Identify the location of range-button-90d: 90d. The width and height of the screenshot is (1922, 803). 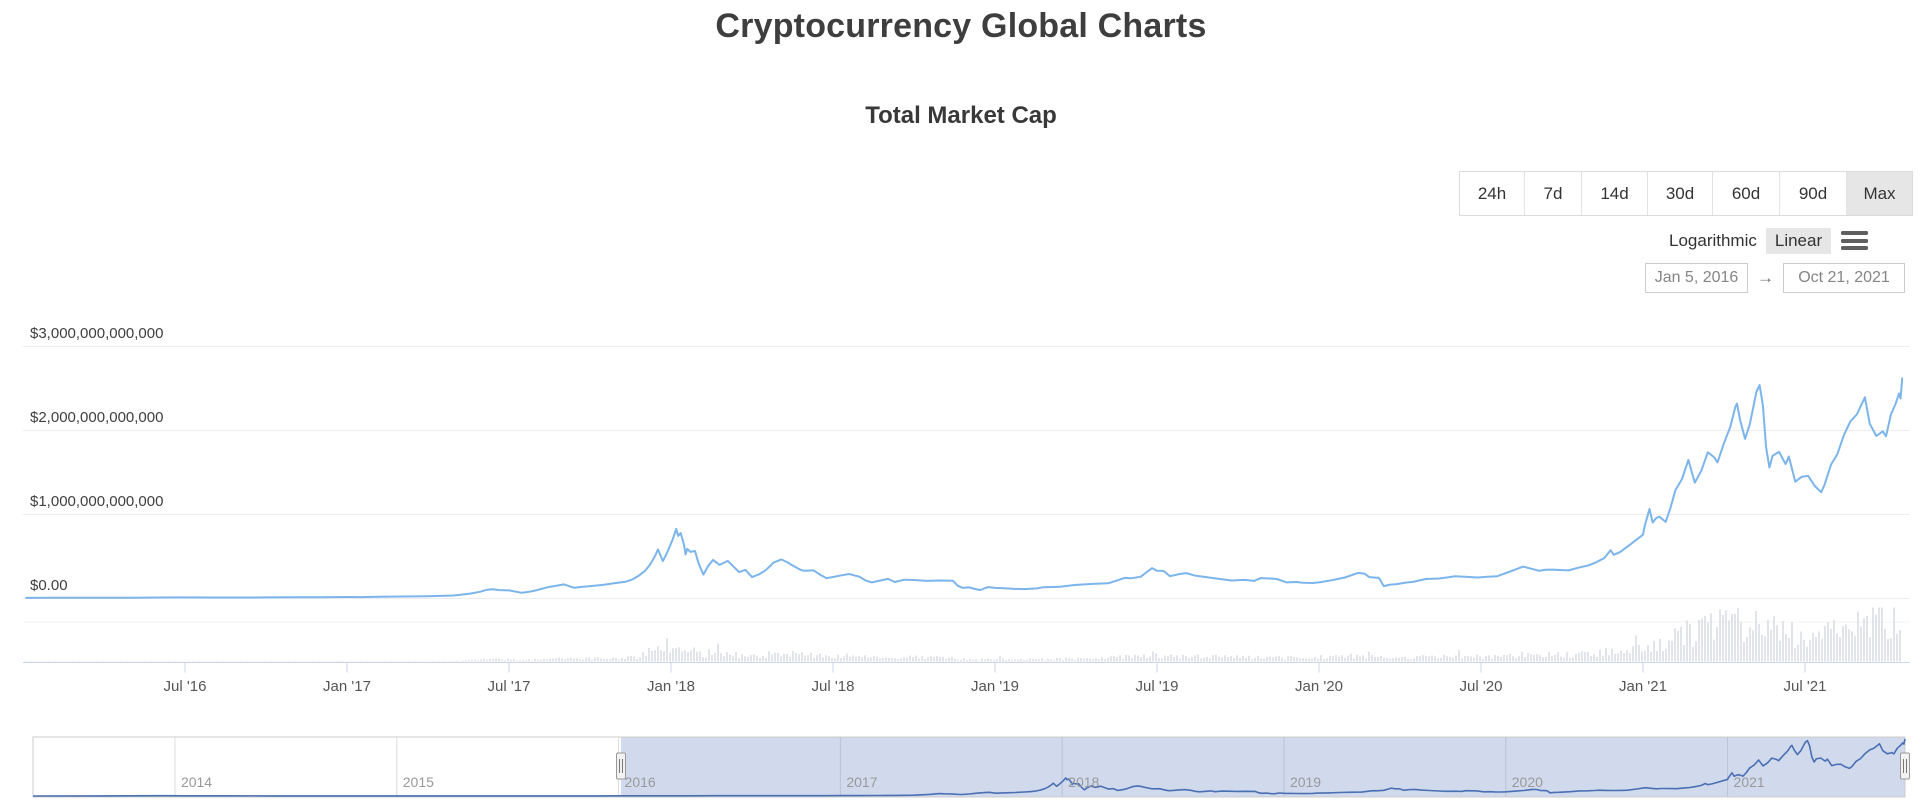
(1813, 193).